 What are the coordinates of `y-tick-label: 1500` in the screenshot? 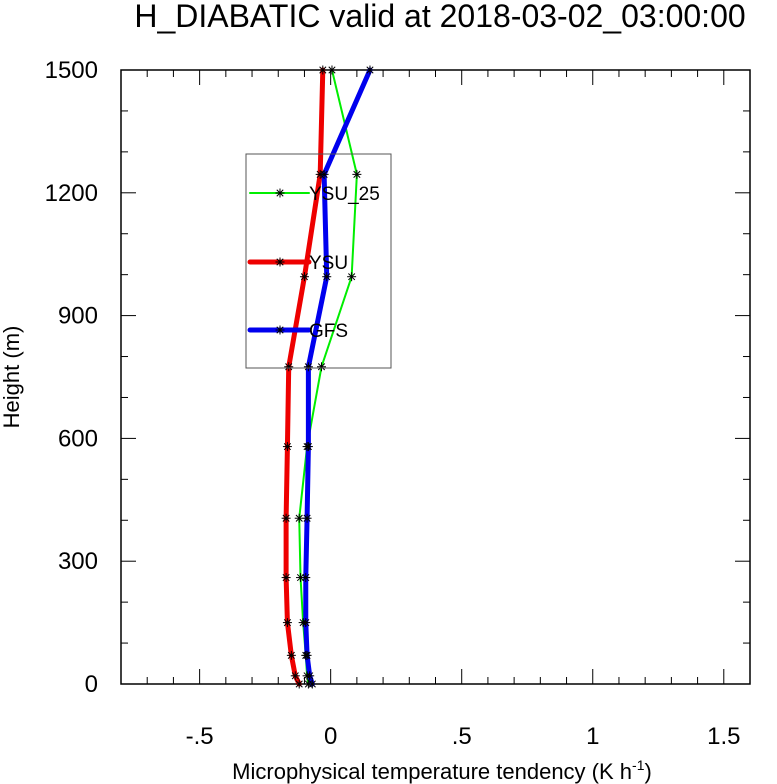 It's located at (71, 70).